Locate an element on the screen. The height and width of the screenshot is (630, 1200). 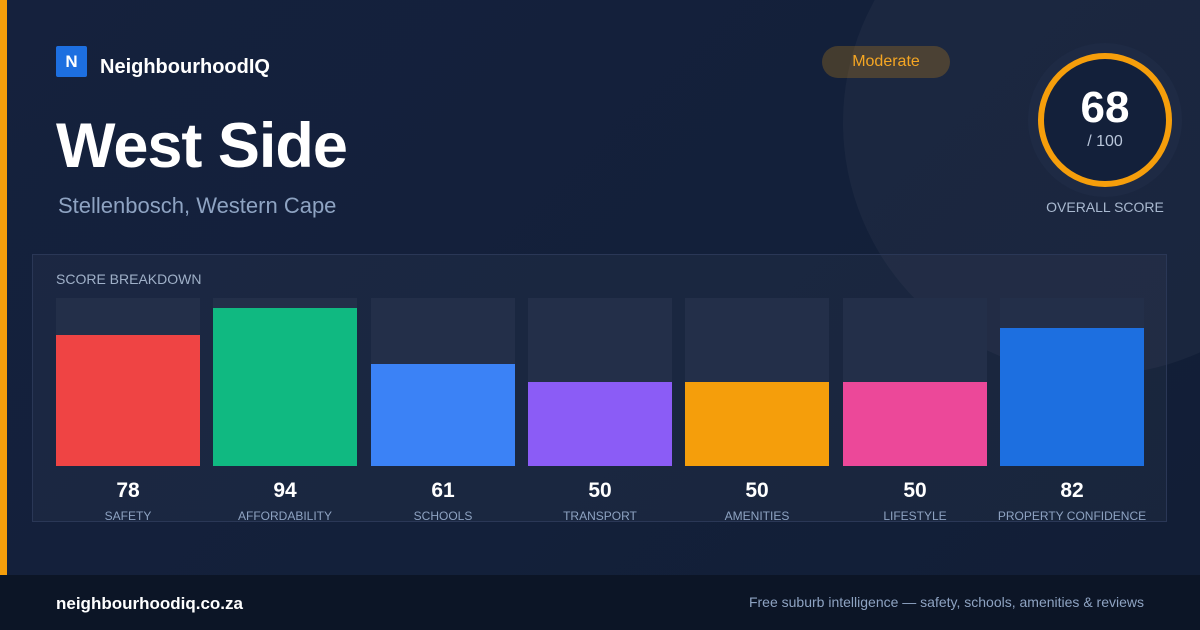
score-bar-value: 82 is located at coordinates (1072, 490).